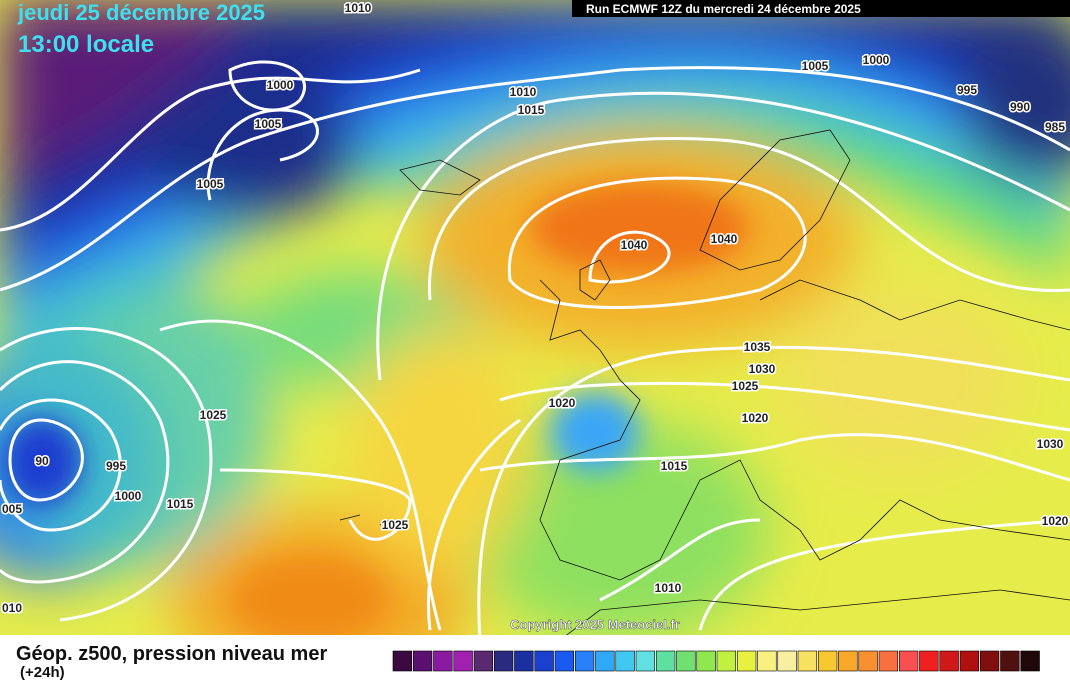 The width and height of the screenshot is (1070, 681). Describe the element at coordinates (12, 608) in the screenshot. I see `isobar-label: 010` at that location.